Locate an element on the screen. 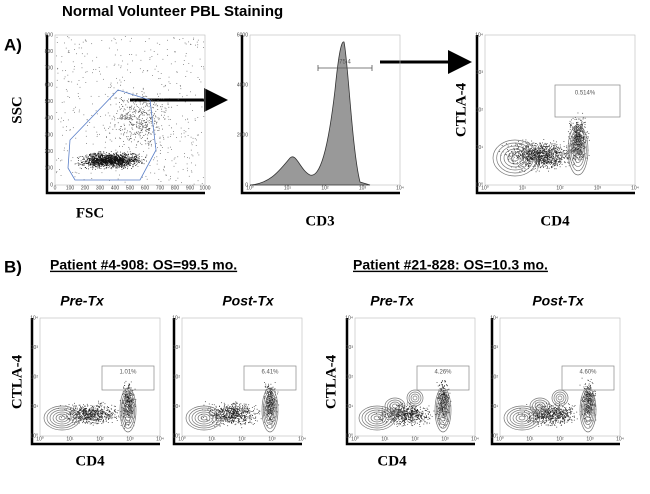 Image resolution: width=650 pixels, height=494 pixels. y-tick-label: 2000 is located at coordinates (242, 135).